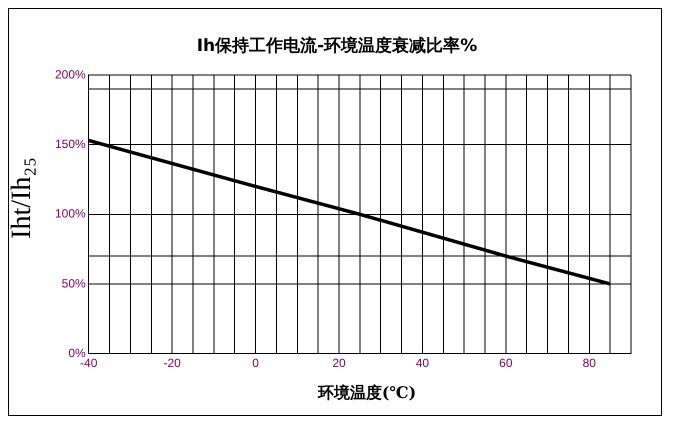 The width and height of the screenshot is (674, 426). What do you see at coordinates (22, 198) in the screenshot?
I see `y-axis-title: Iht/Ih₂₅` at bounding box center [22, 198].